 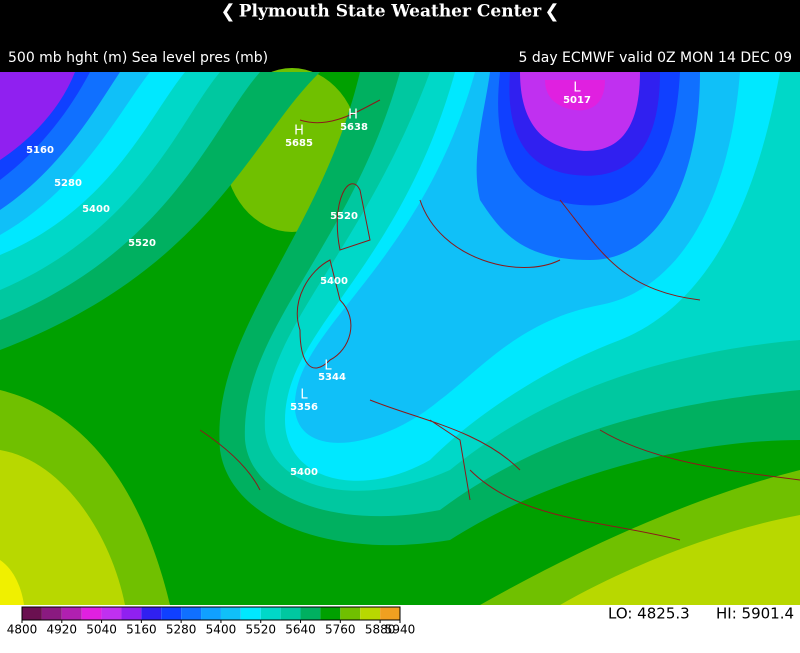 I want to click on contour-label: 5160, so click(x=40, y=150).